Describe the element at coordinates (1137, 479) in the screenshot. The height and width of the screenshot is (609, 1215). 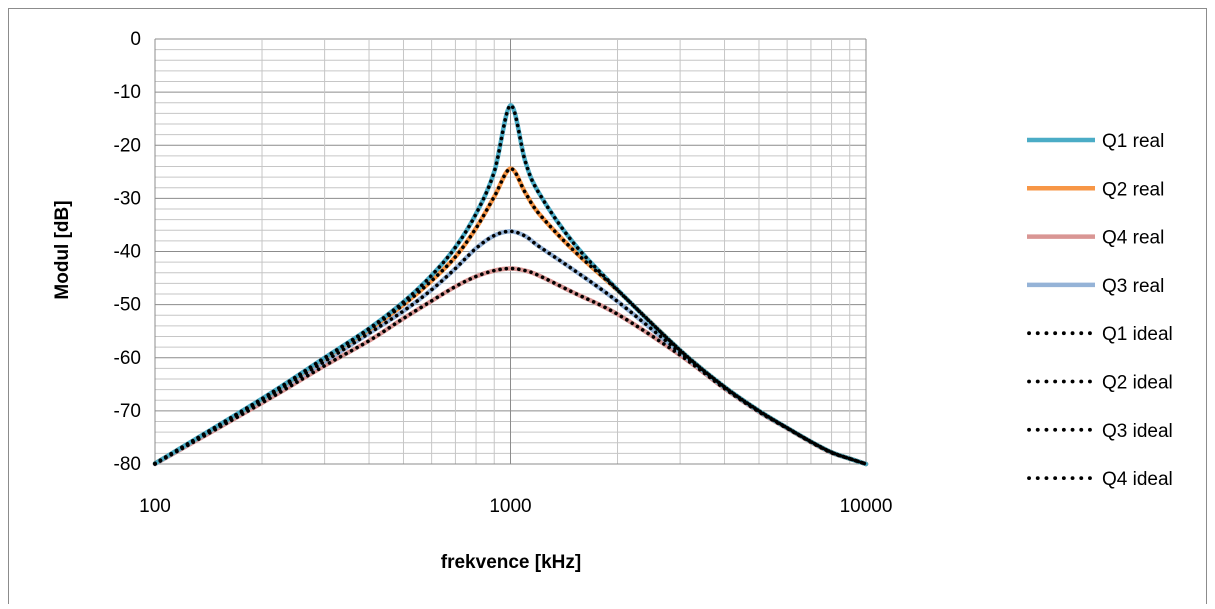
I see `legend-label-q4-ideal: Q4 ideal` at that location.